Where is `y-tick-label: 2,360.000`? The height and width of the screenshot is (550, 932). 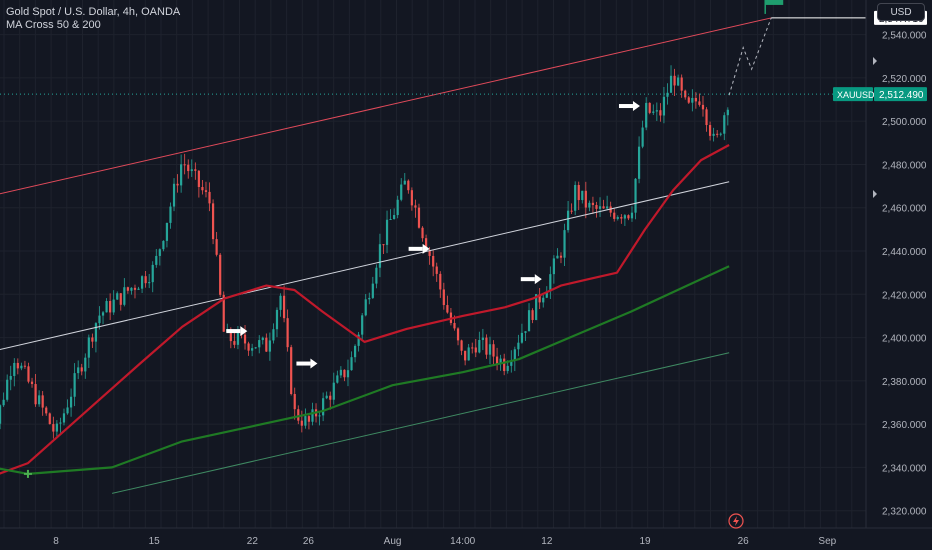 y-tick-label: 2,360.000 is located at coordinates (904, 425).